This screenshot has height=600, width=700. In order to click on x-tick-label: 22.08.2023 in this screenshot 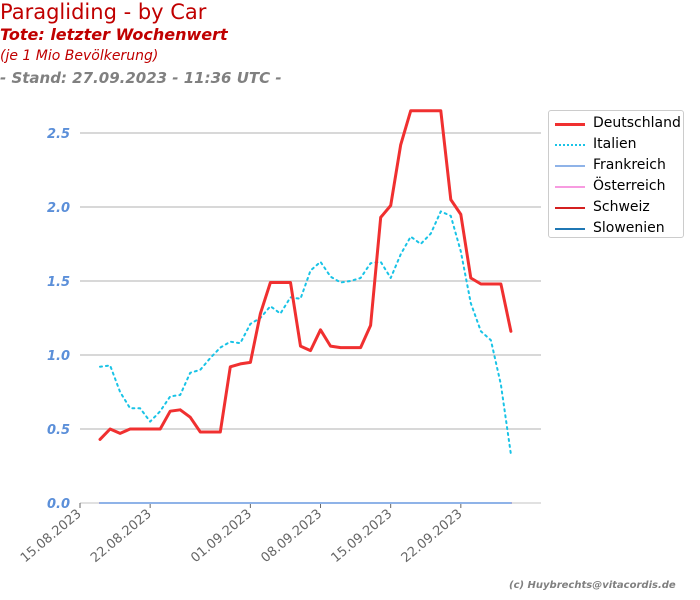, I will do `click(121, 536)`.